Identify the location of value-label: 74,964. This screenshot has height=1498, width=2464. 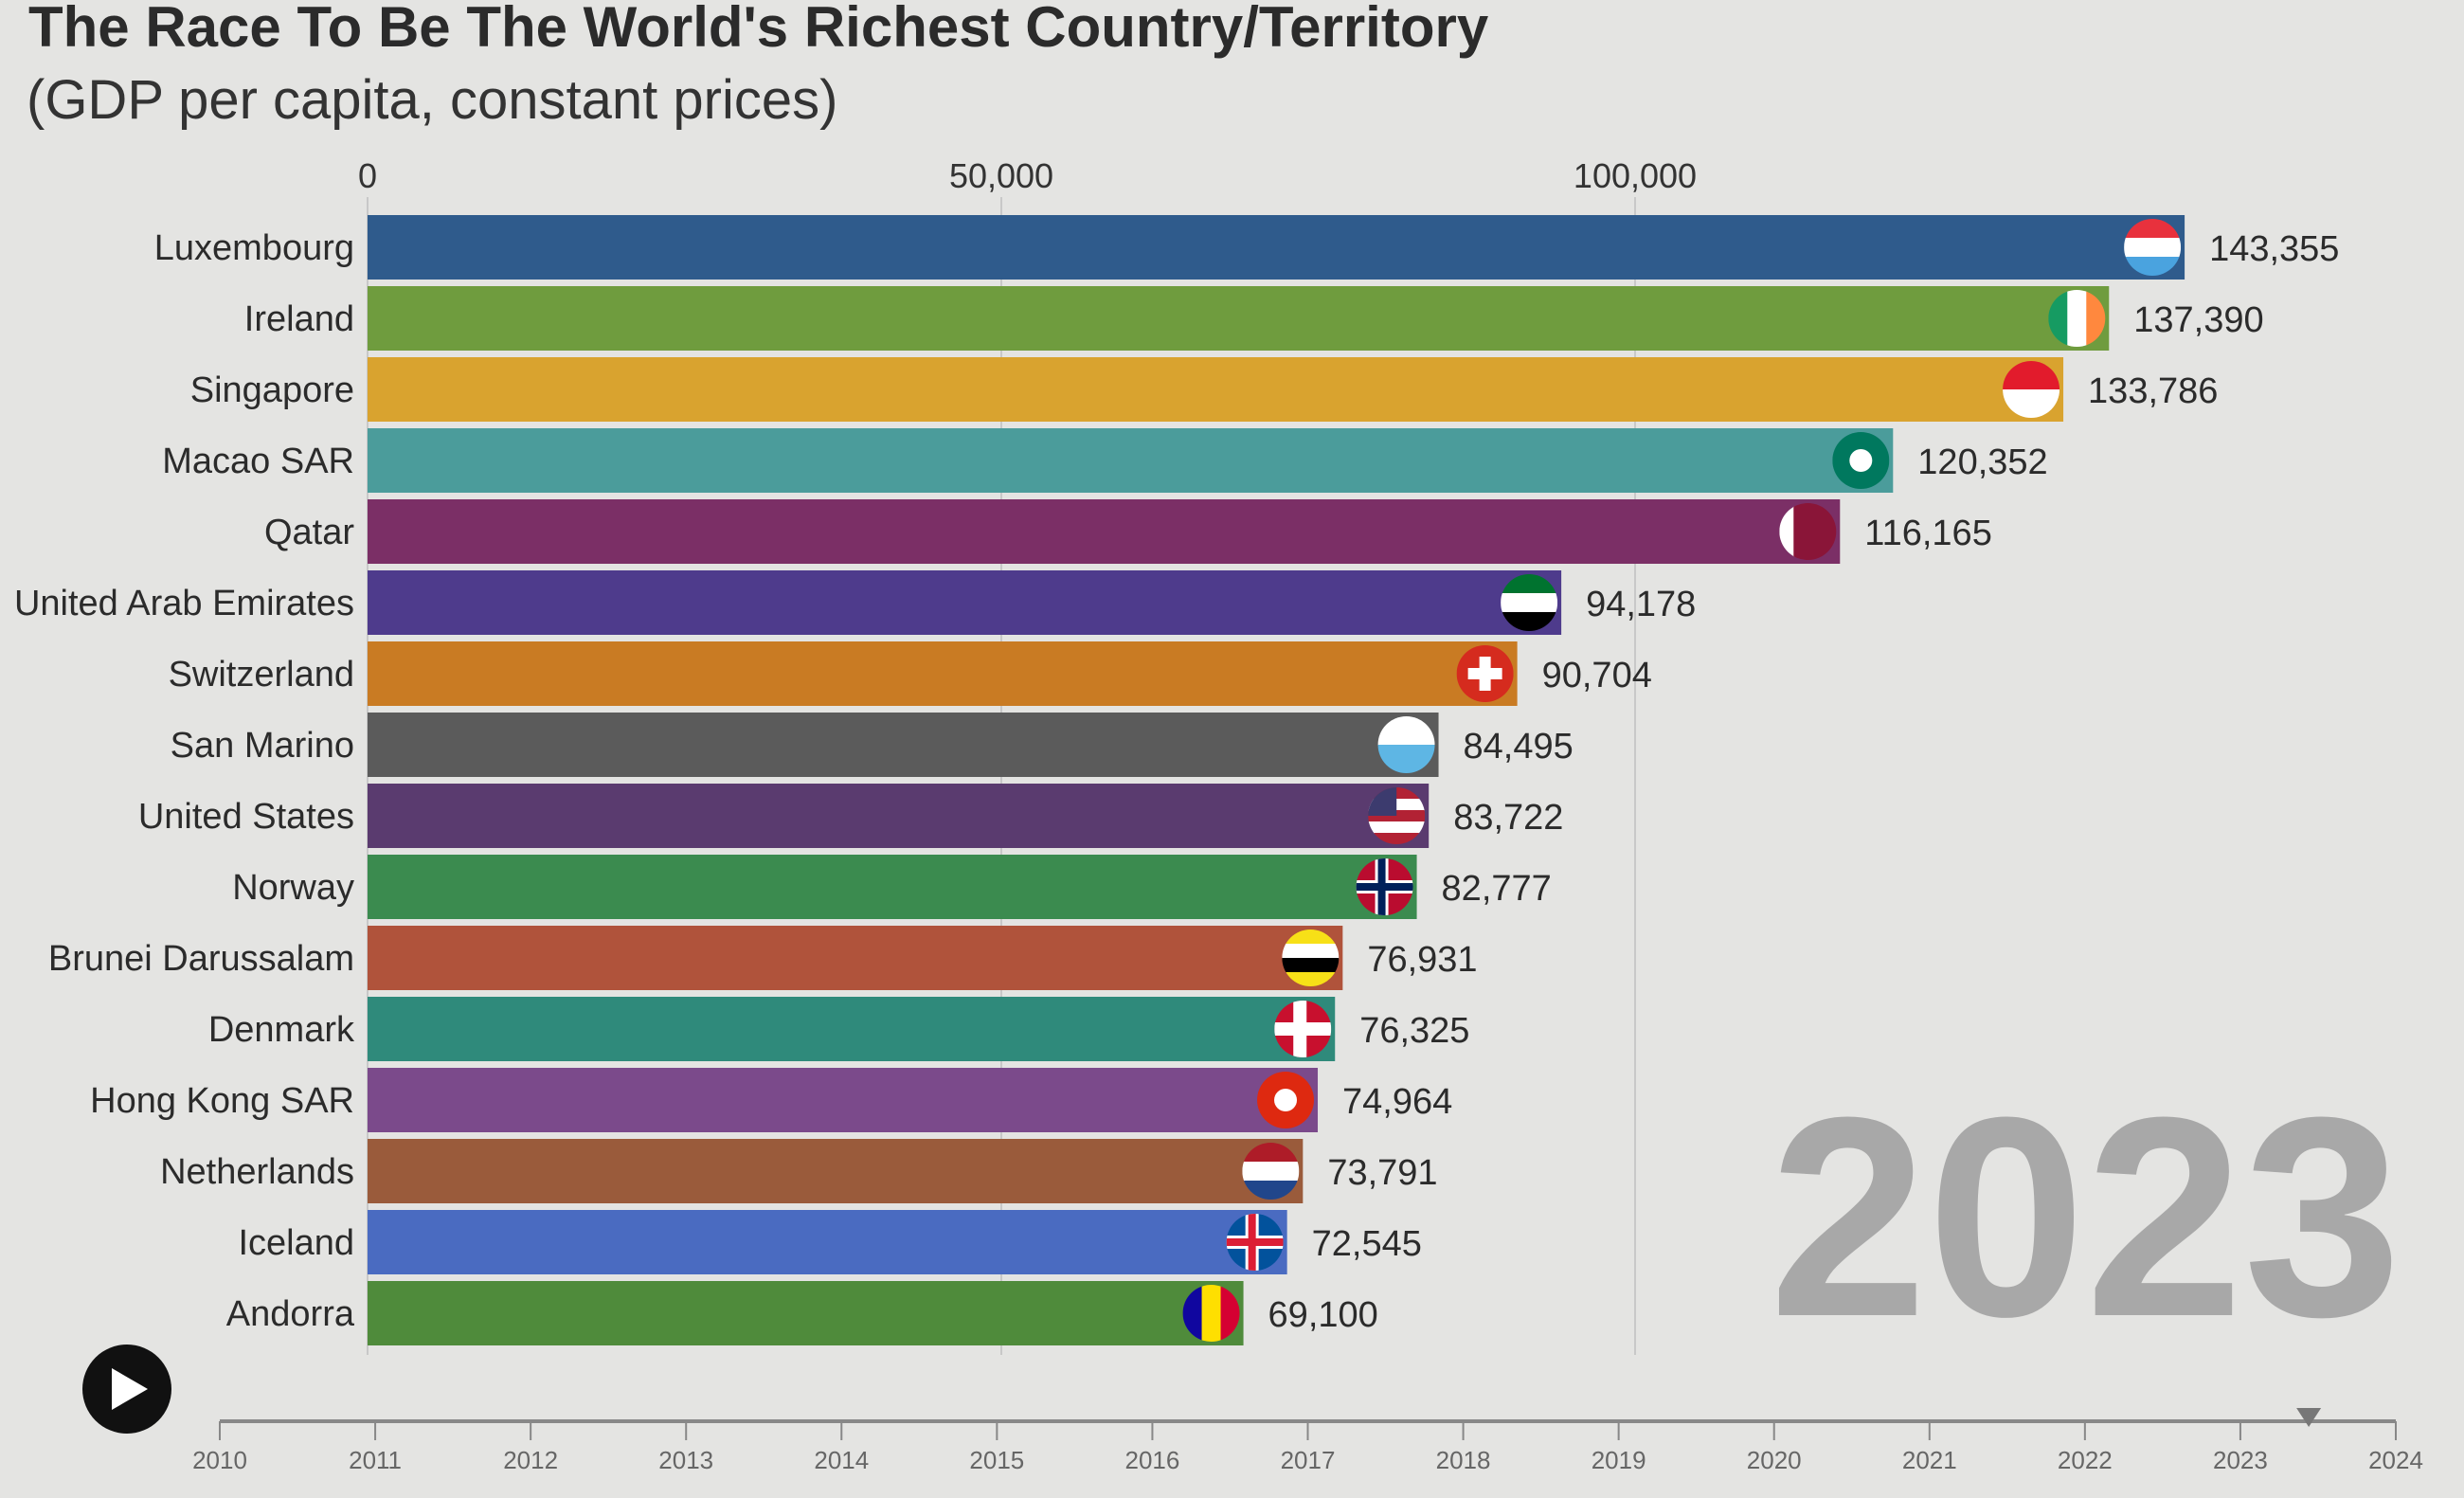
(1397, 1102).